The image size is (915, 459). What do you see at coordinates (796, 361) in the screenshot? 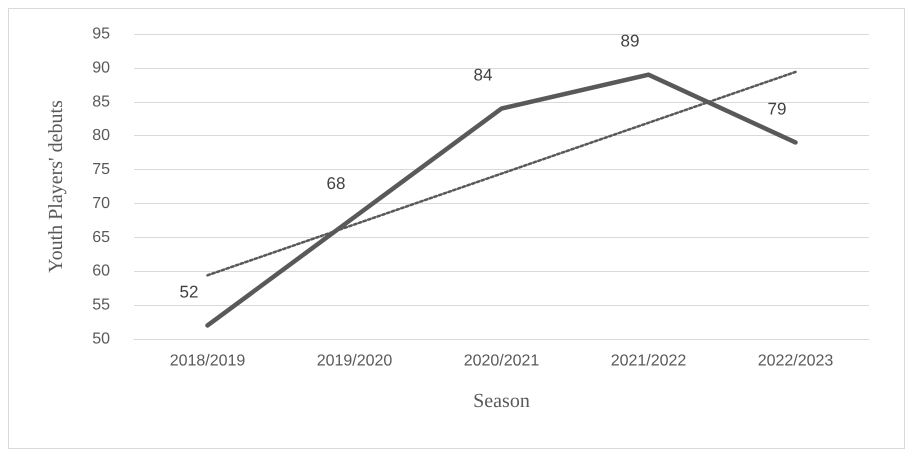
I see `x-tick-label: 2022/2023` at bounding box center [796, 361].